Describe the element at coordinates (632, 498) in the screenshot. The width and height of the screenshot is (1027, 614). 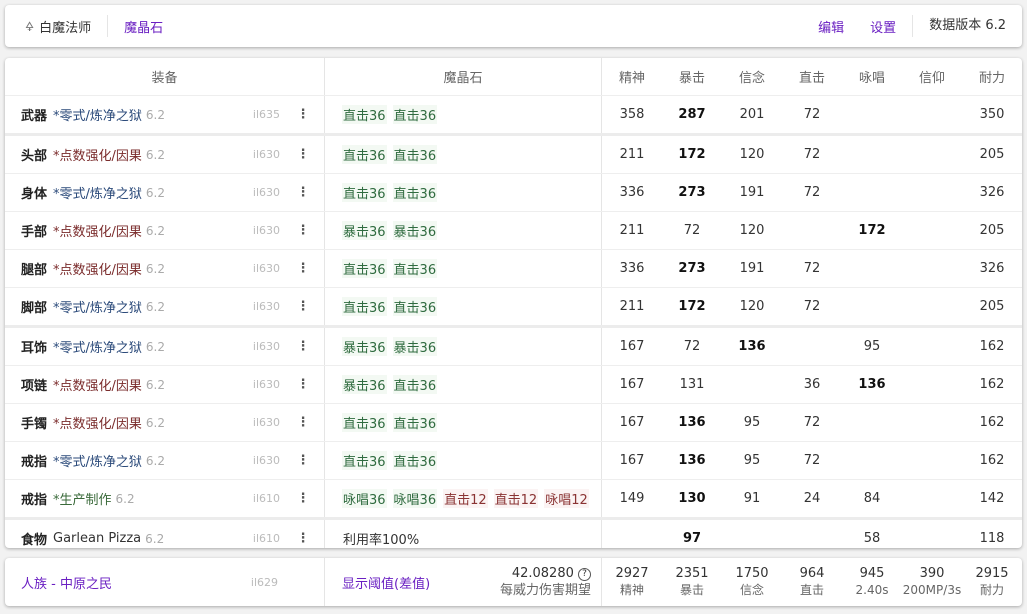
I see `stat-value: 149` at that location.